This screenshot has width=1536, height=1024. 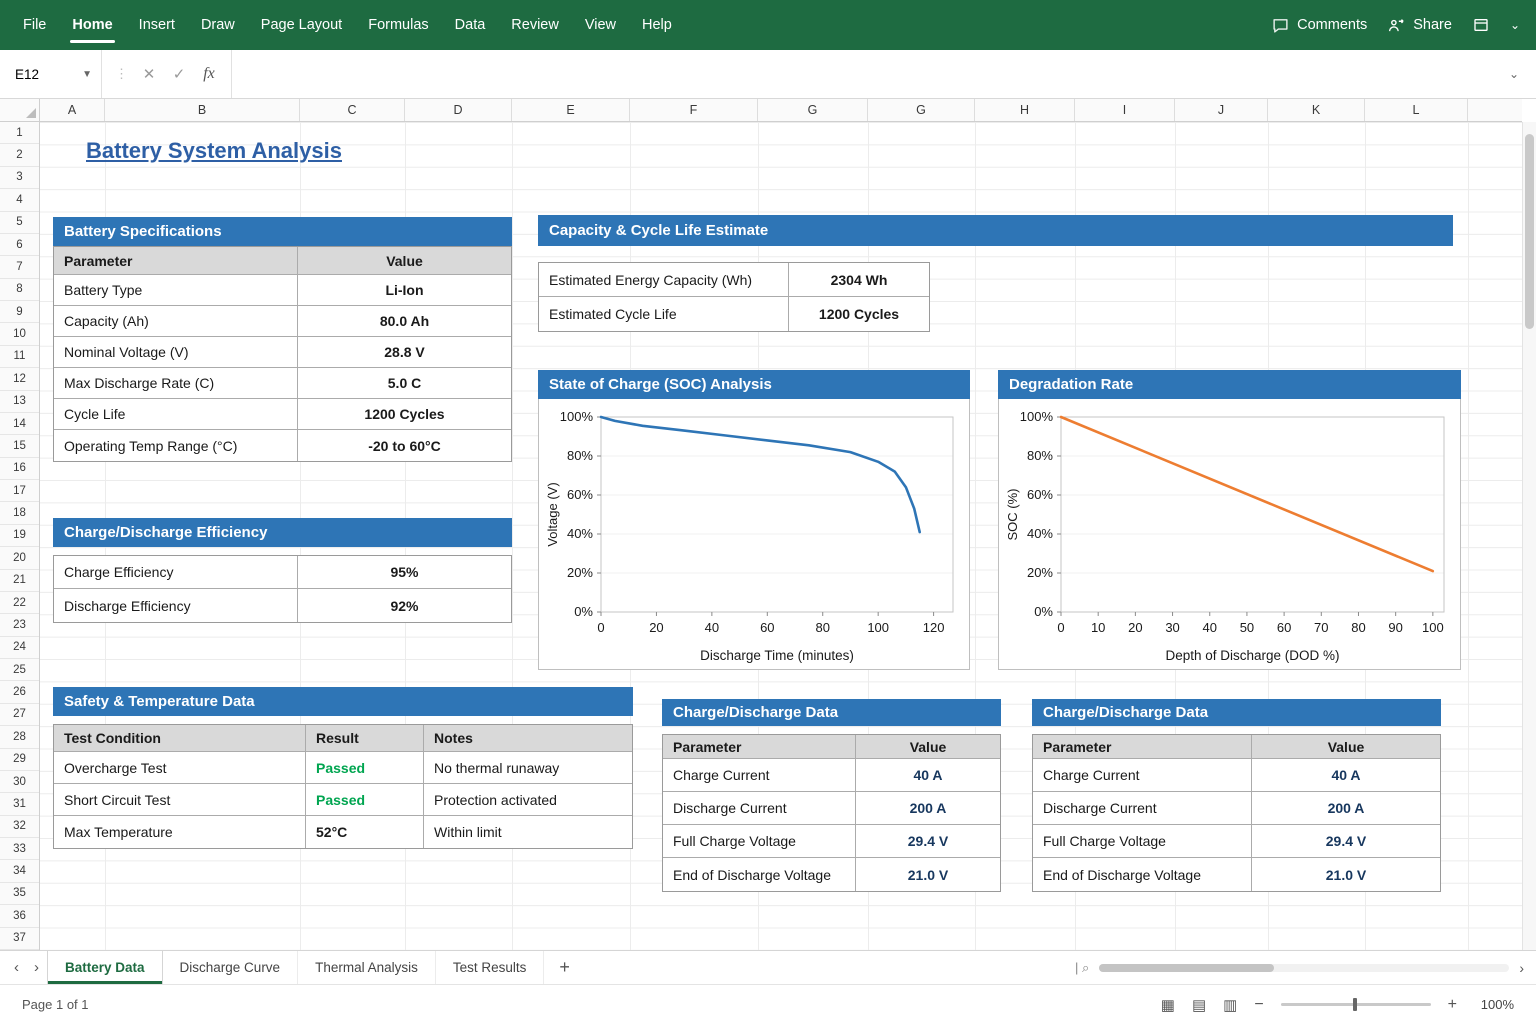 I want to click on spec-param-cell: Battery Type, so click(x=176, y=290).